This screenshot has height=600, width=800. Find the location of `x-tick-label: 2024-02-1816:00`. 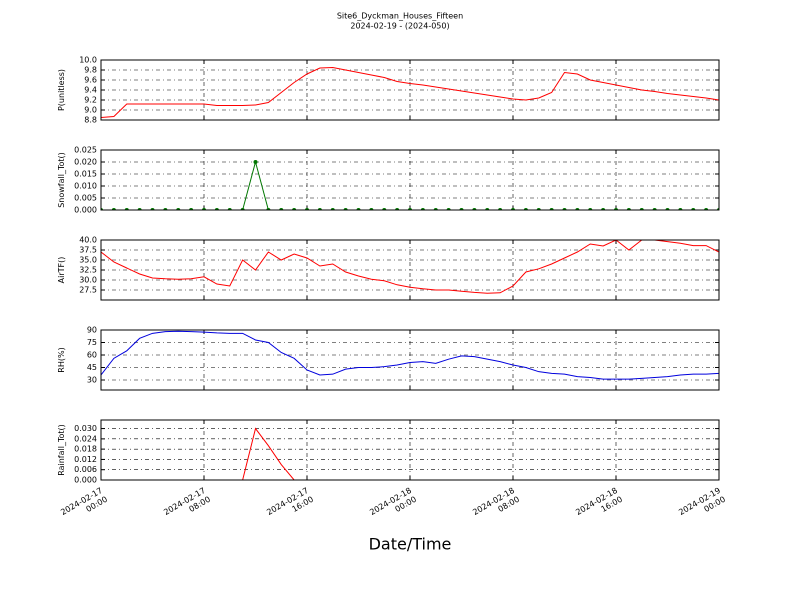

x-tick-label: 2024-02-1816:00 is located at coordinates (599, 506).